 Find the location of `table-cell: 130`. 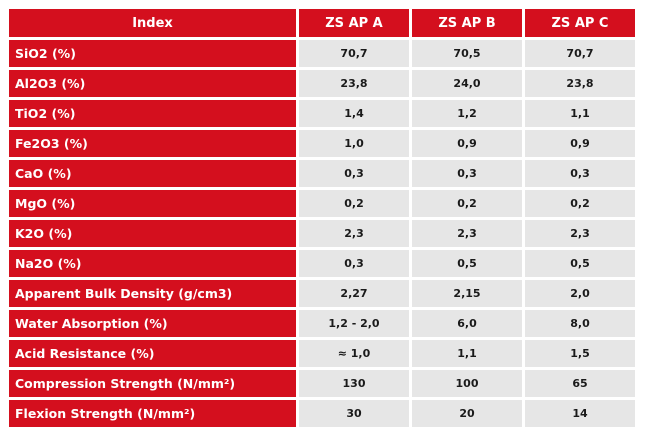

table-cell: 130 is located at coordinates (352, 385).